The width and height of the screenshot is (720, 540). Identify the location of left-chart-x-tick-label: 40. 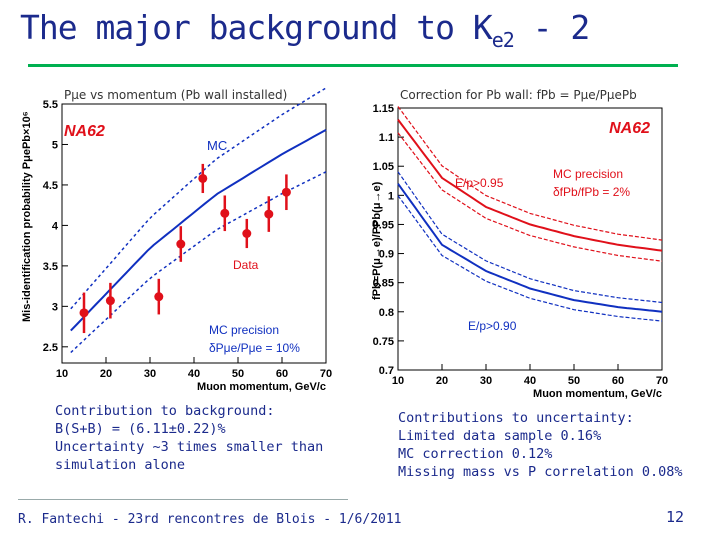
(194, 374).